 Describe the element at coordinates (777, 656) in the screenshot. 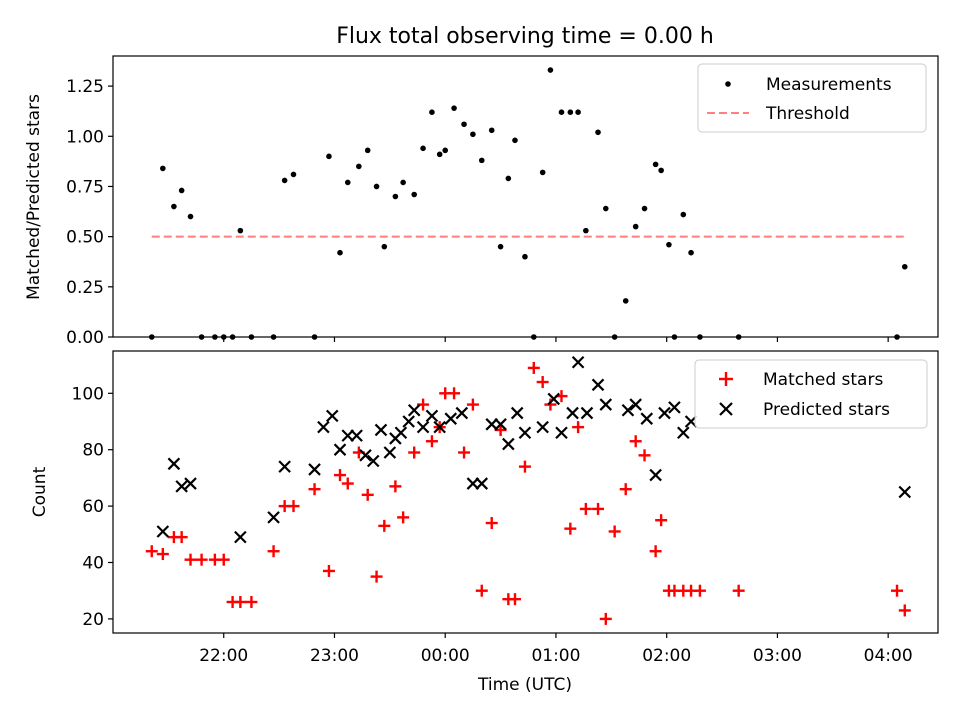

I see `x-tick-label: 03:00` at that location.